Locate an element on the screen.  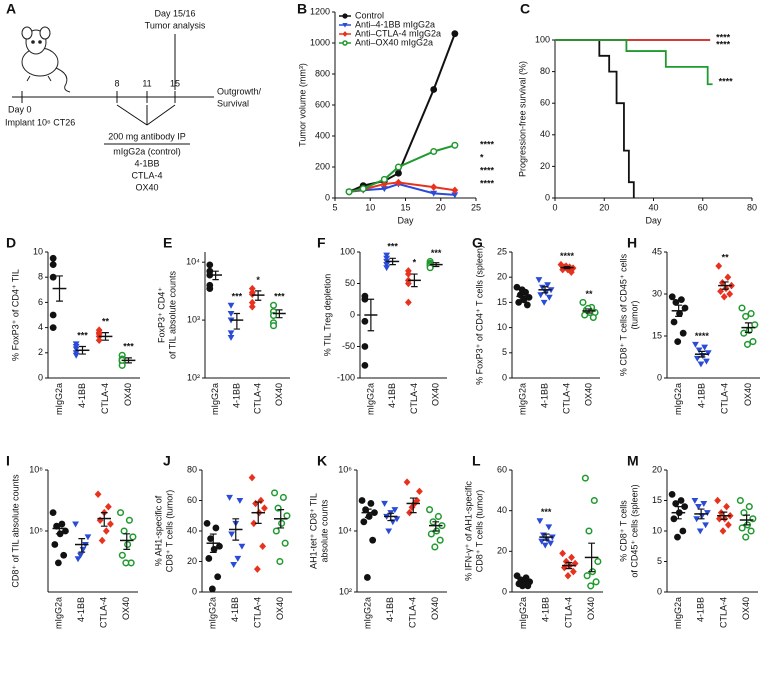
mouse-icon is located at coordinates (46, 59).